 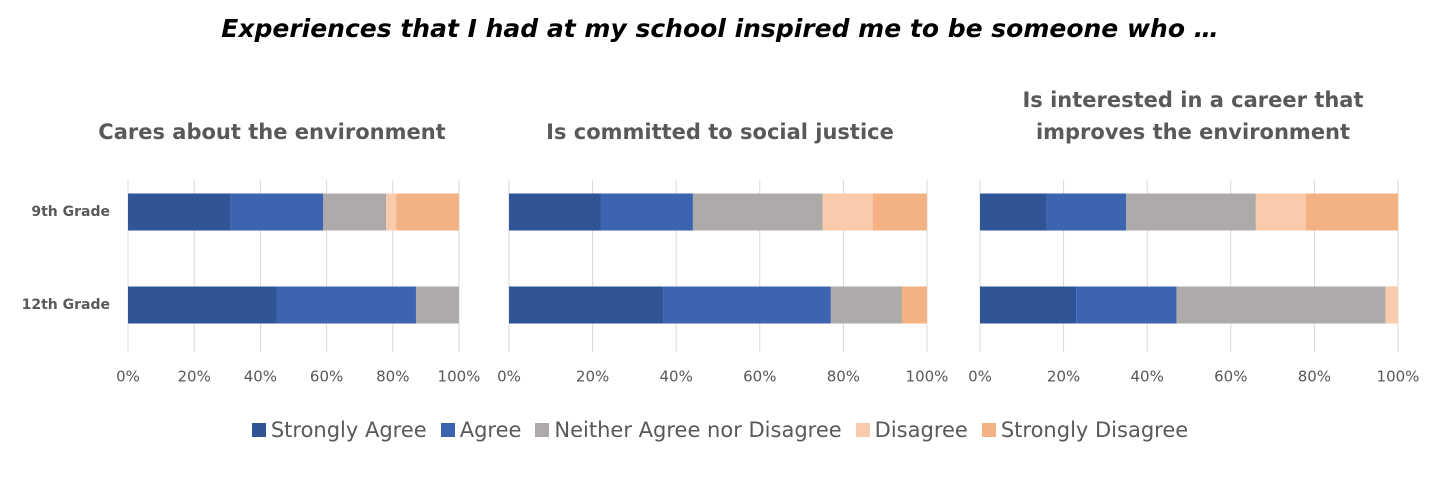 I want to click on y-tick-label: 9th Grade, so click(x=70, y=212).